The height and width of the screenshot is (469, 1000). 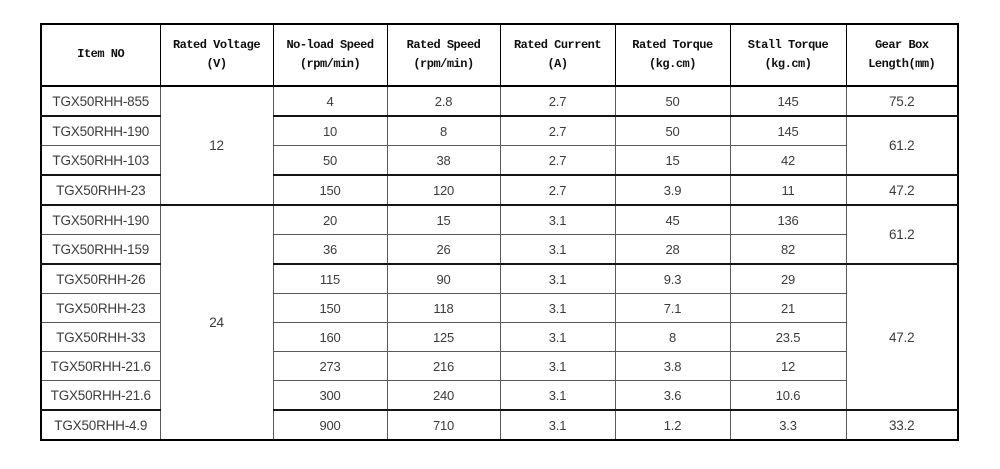 What do you see at coordinates (216, 55) in the screenshot?
I see `col-header-rated-voltage: Rated Voltage (V)` at bounding box center [216, 55].